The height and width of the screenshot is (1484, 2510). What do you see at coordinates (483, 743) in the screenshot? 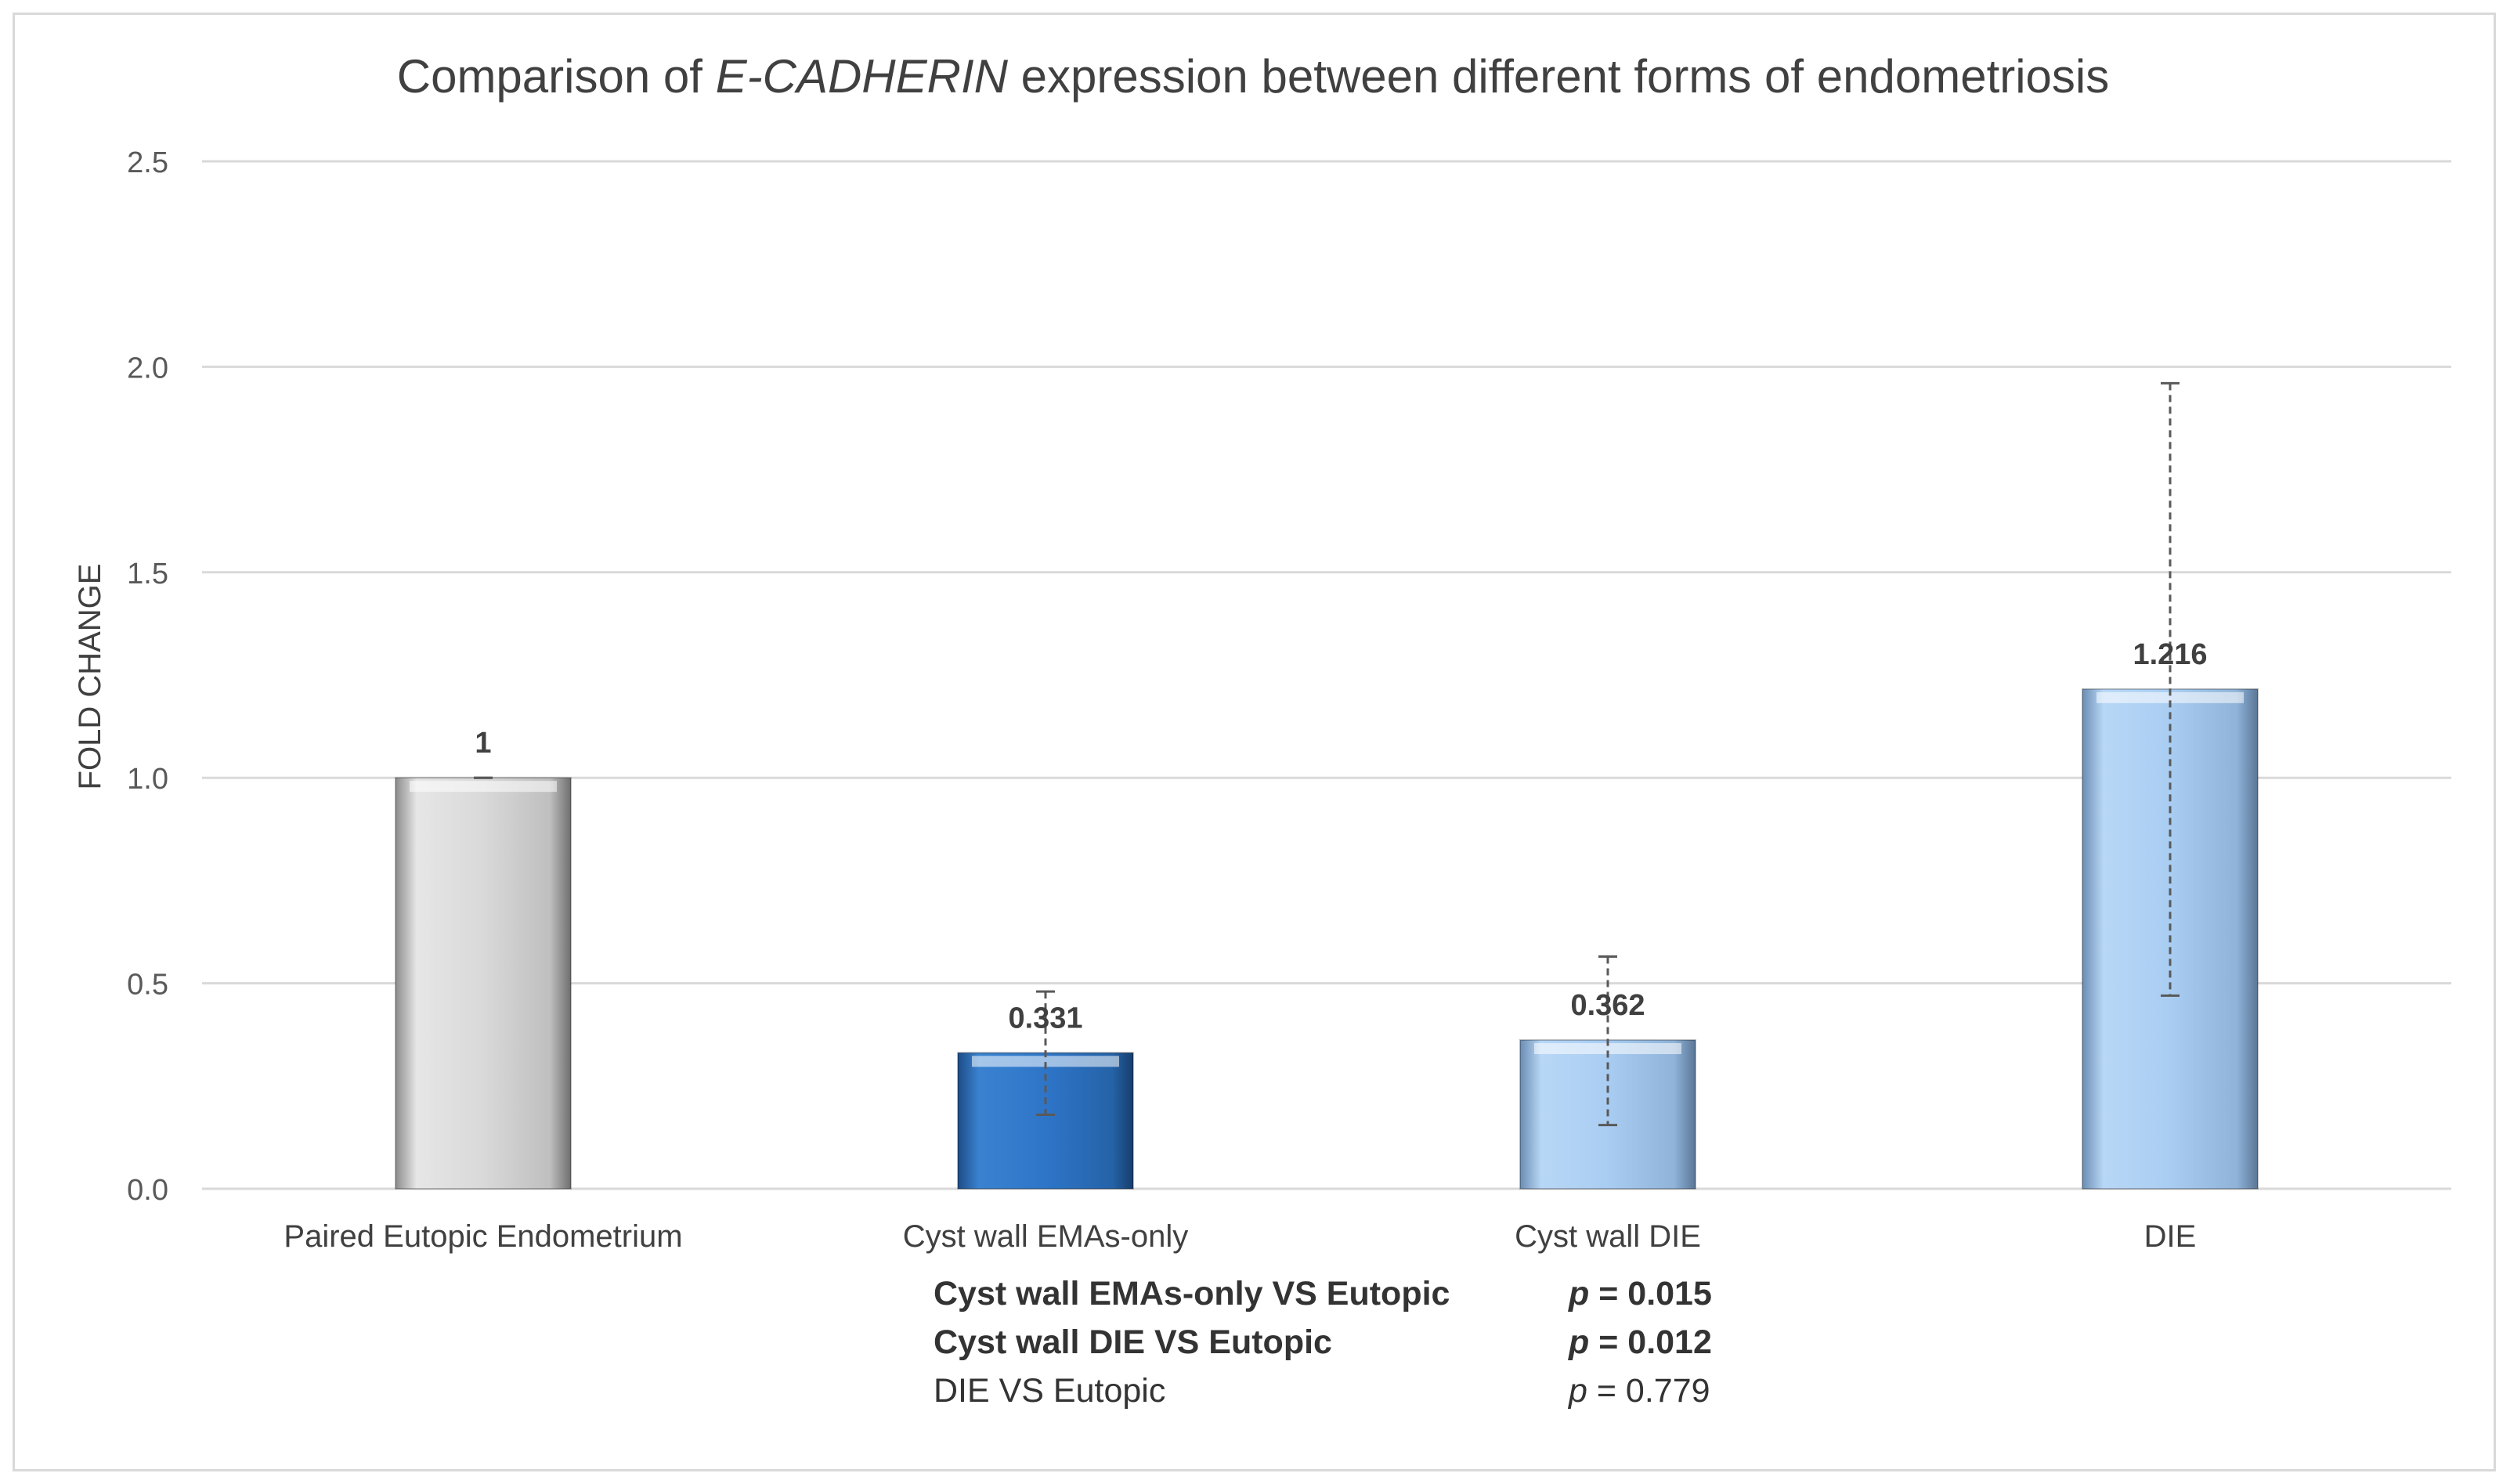
I see `value-label: 1` at bounding box center [483, 743].